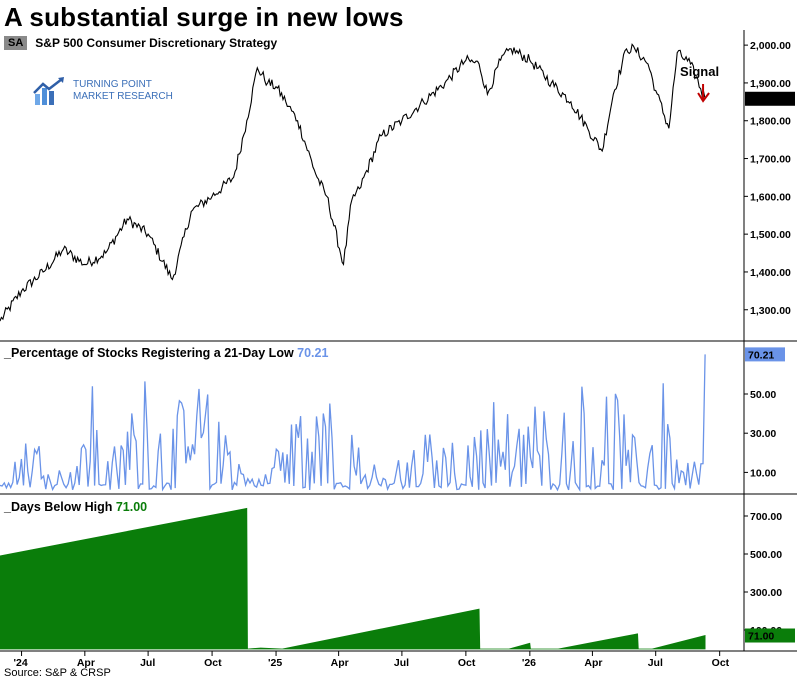 This screenshot has width=797, height=681. Describe the element at coordinates (763, 434) in the screenshot. I see `pct-y-tick-label: 30.00` at that location.